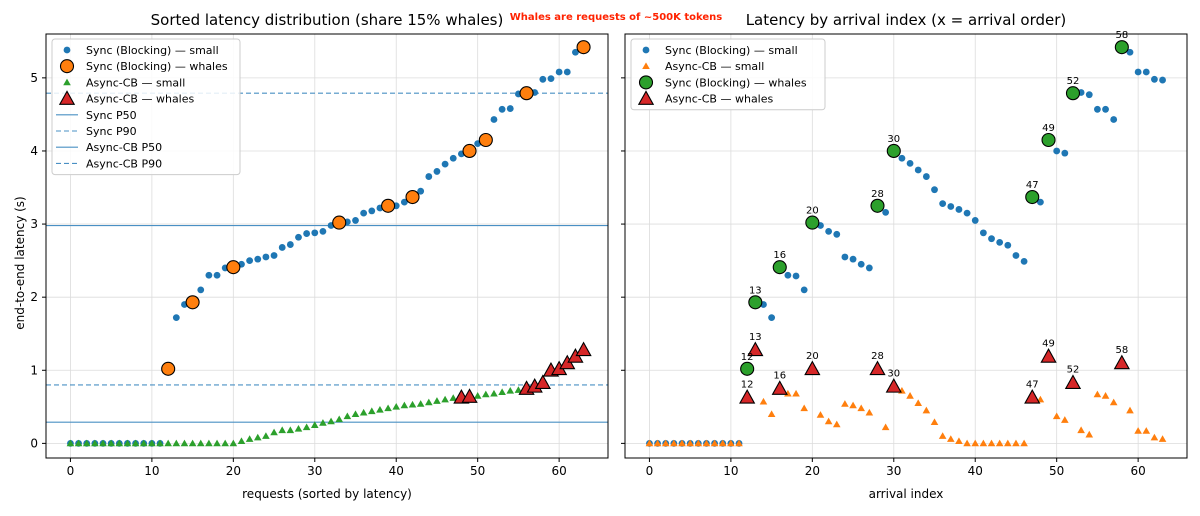 The height and width of the screenshot is (516, 1200). What do you see at coordinates (146, 107) in the screenshot?
I see `legend-box` at bounding box center [146, 107].